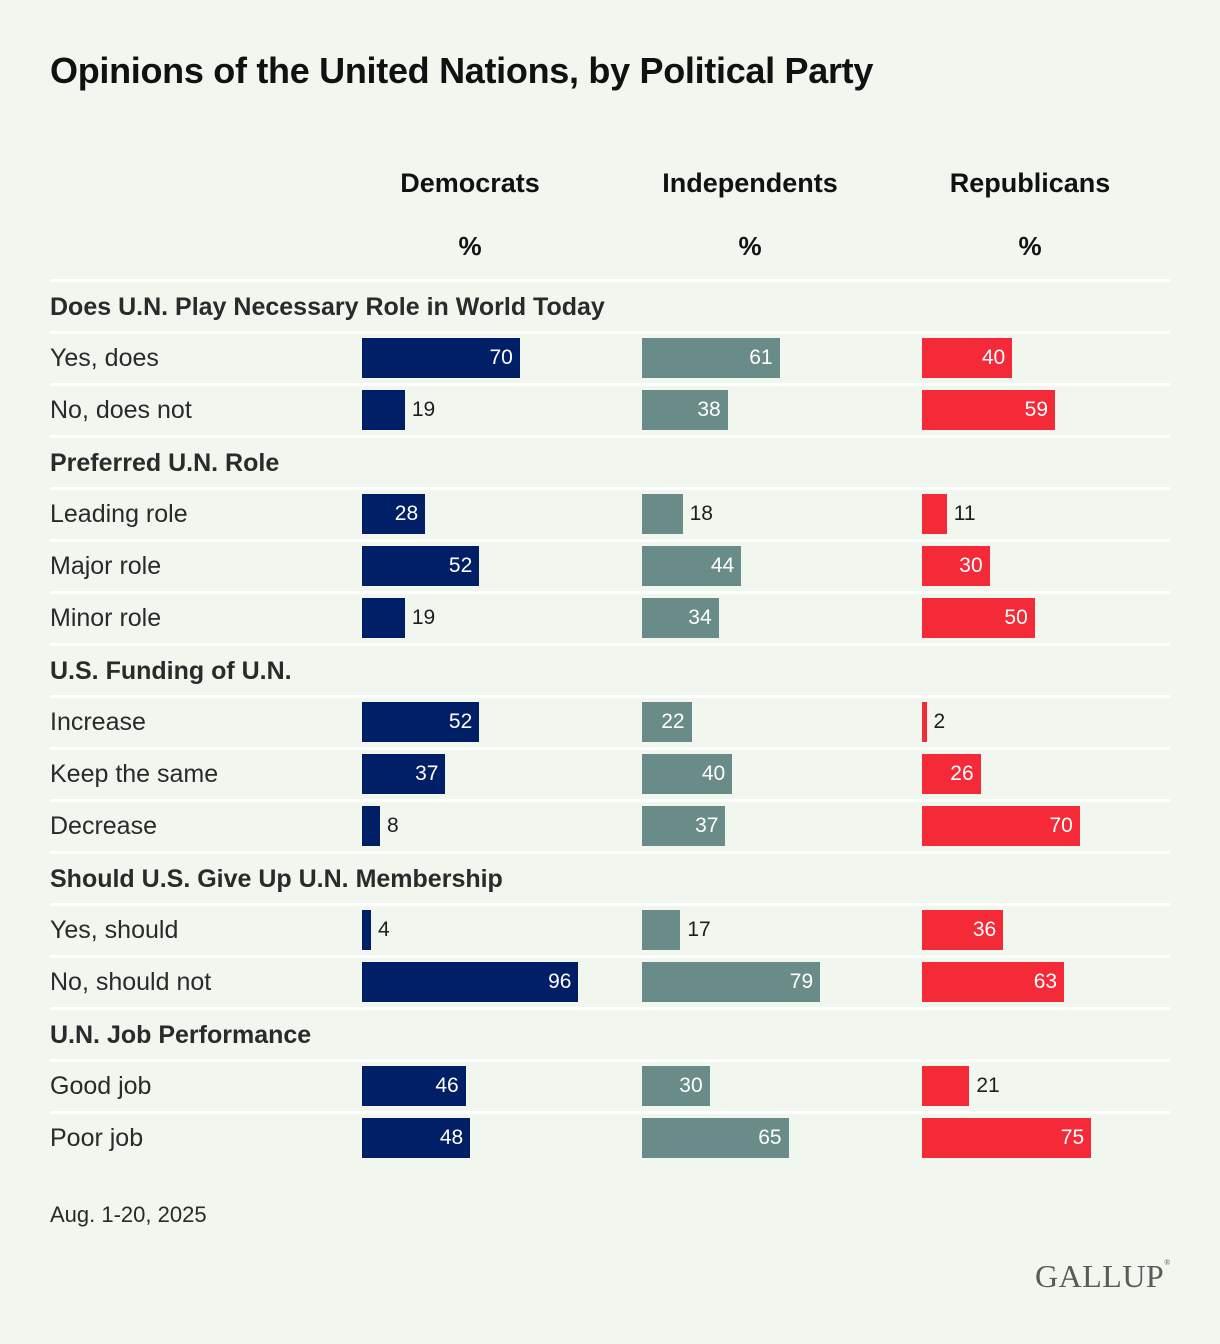  What do you see at coordinates (610, 773) in the screenshot?
I see `table-row: Keep the same 37 40 26` at bounding box center [610, 773].